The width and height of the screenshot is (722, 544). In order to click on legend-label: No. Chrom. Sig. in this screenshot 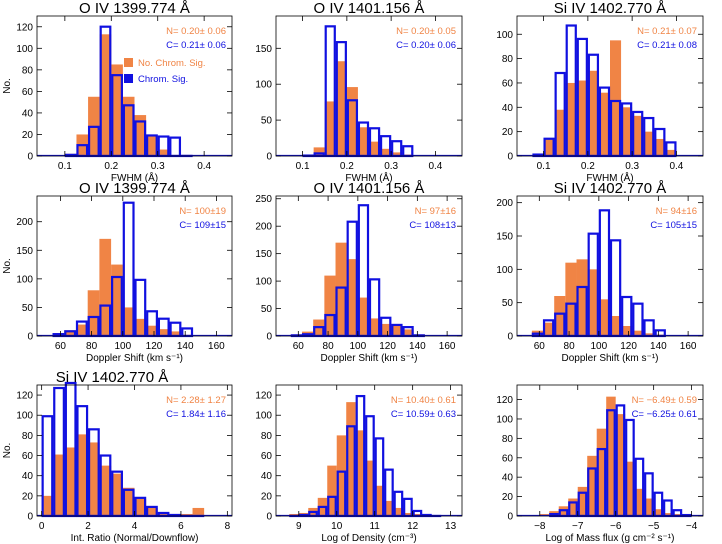, I will do `click(172, 63)`.